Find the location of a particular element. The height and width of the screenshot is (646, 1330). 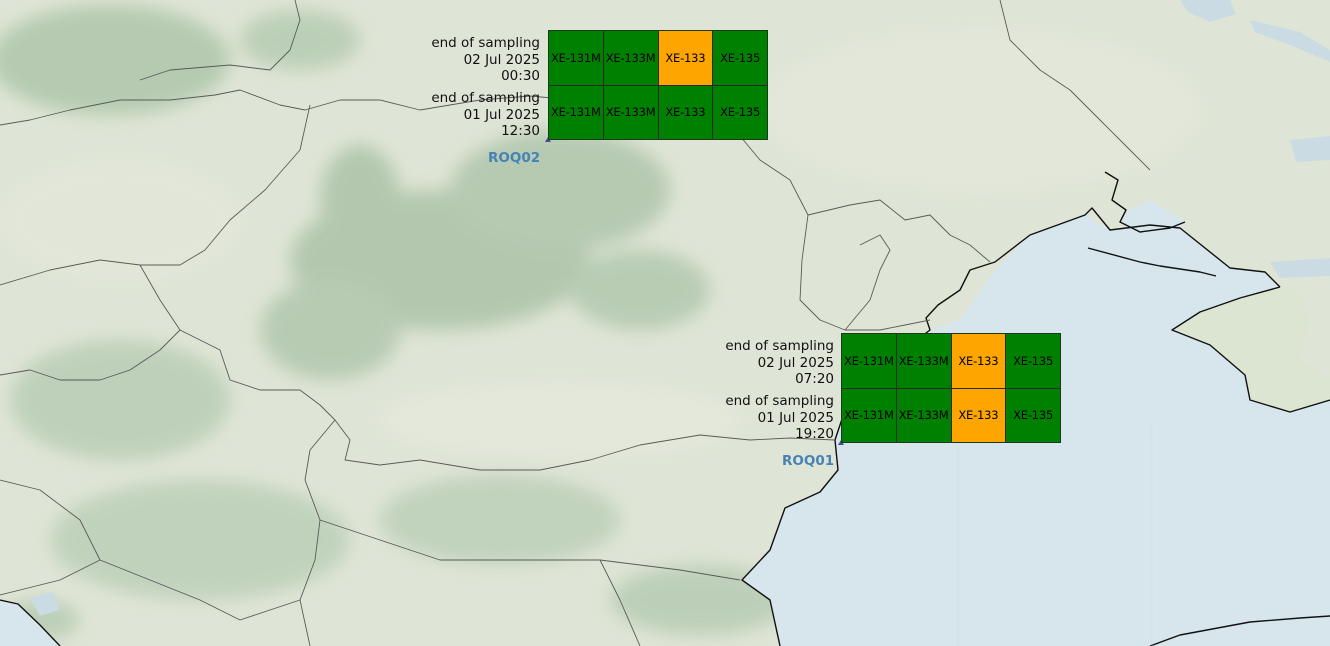

roq01-sample-1-time-label: end of sampling 02 Jul 2025 07:20 is located at coordinates (759, 363).